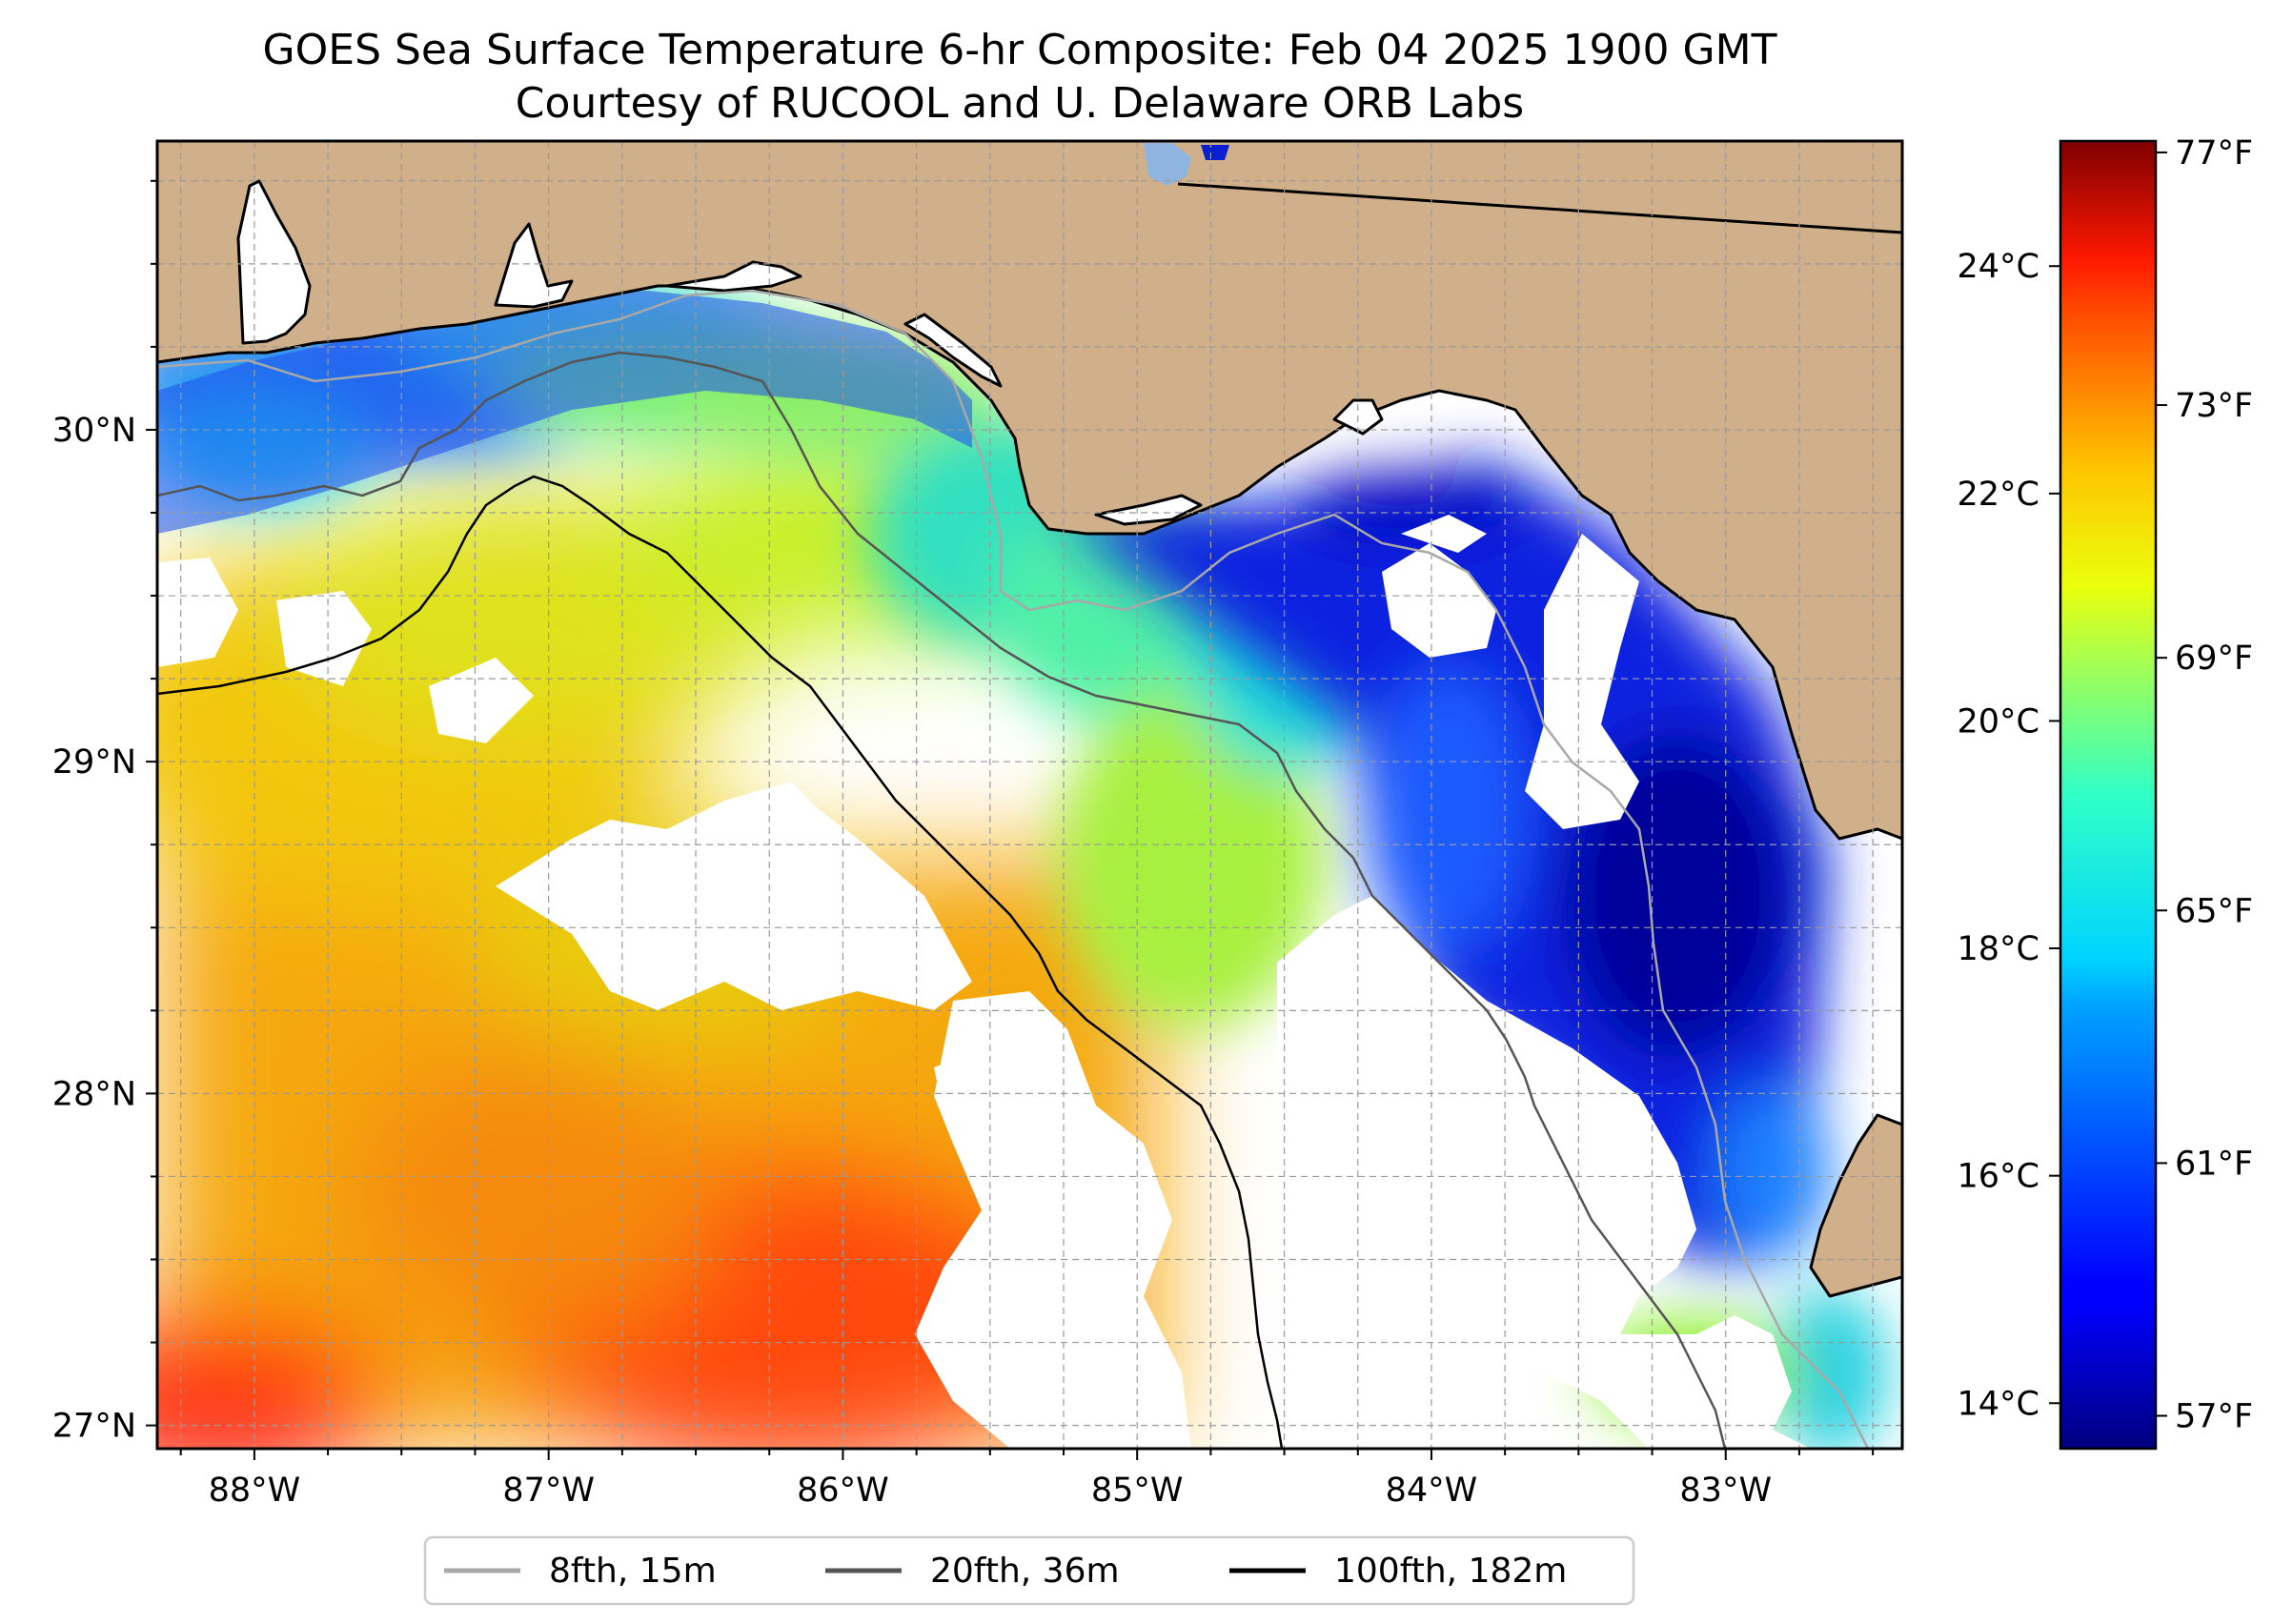  I want to click on fahrenheit-tick-label: 77°F, so click(2214, 153).